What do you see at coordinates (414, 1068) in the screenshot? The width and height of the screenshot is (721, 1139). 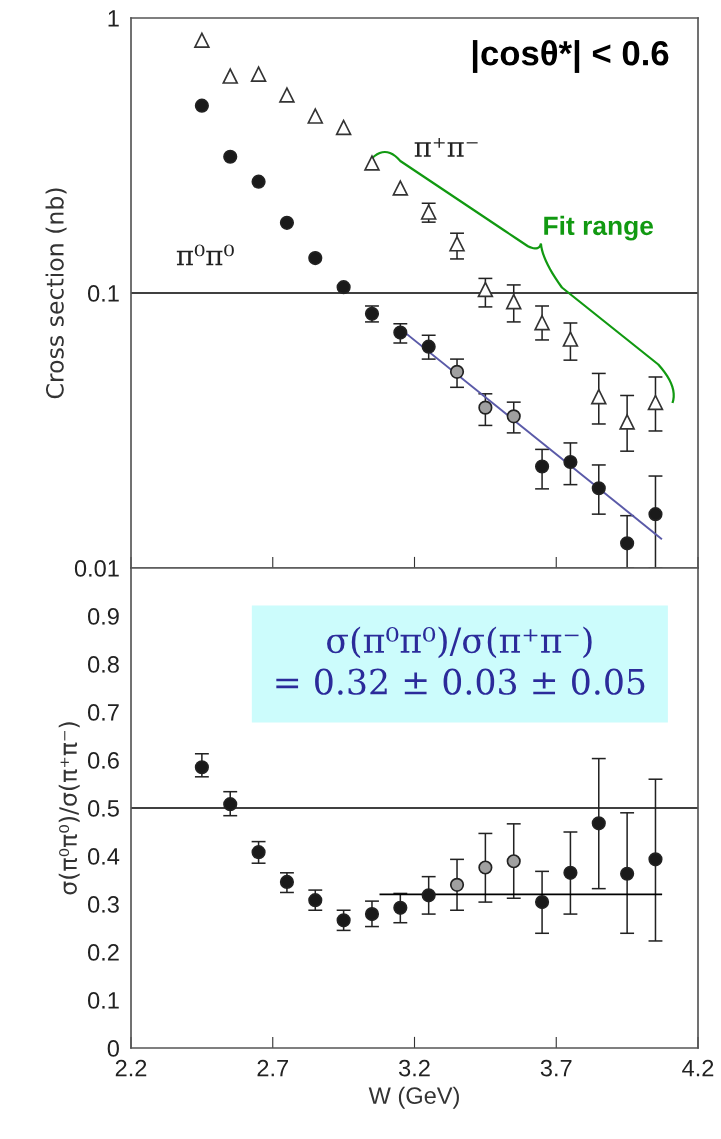 I see `x-tick-label: 3.2` at bounding box center [414, 1068].